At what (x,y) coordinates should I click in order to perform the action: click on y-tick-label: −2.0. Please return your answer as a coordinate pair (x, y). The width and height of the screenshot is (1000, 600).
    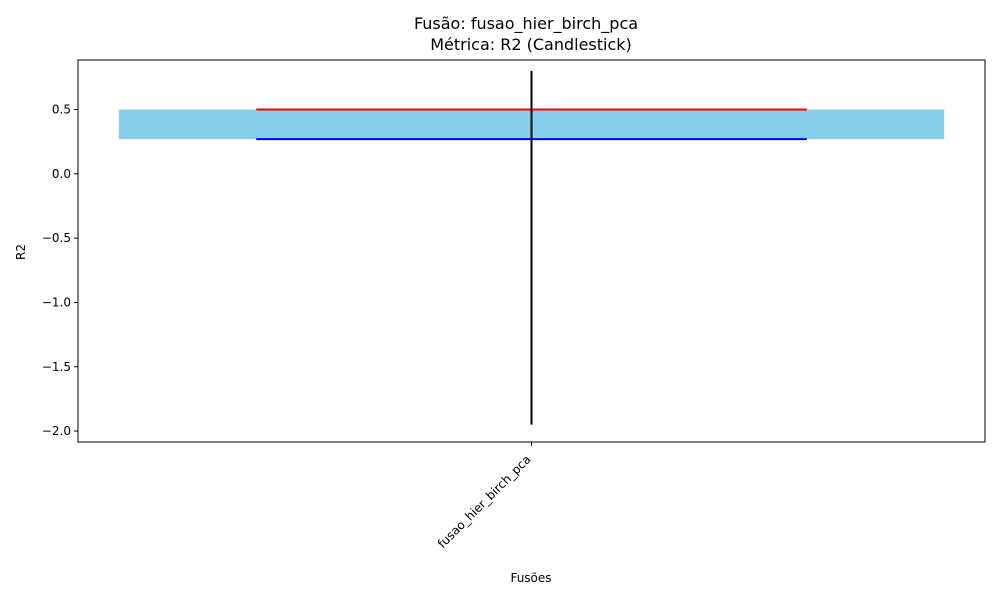
    Looking at the image, I should click on (56, 431).